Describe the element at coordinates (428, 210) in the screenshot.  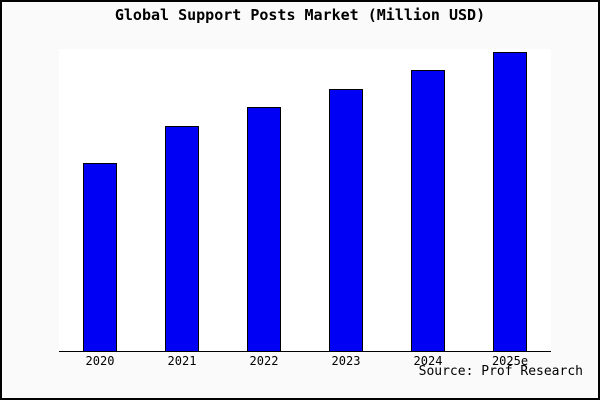
I see `bar-2024` at that location.